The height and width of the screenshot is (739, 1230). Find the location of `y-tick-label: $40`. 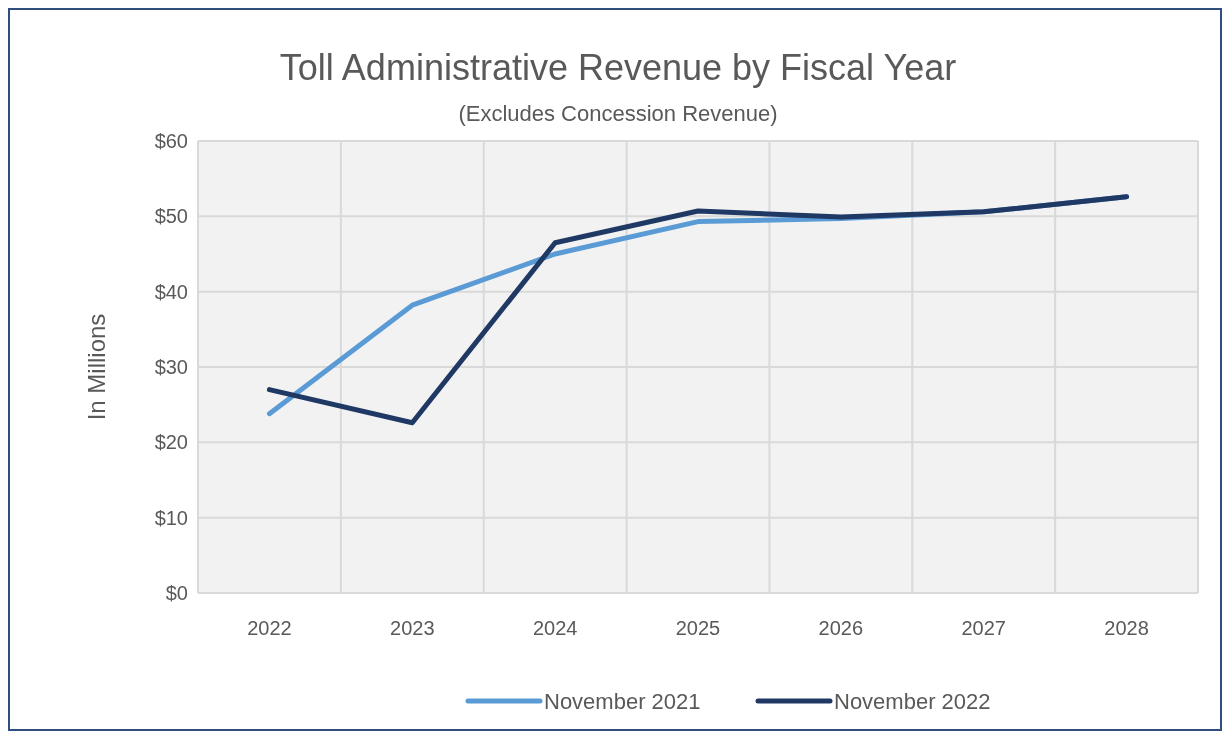

y-tick-label: $40 is located at coordinates (171, 291).